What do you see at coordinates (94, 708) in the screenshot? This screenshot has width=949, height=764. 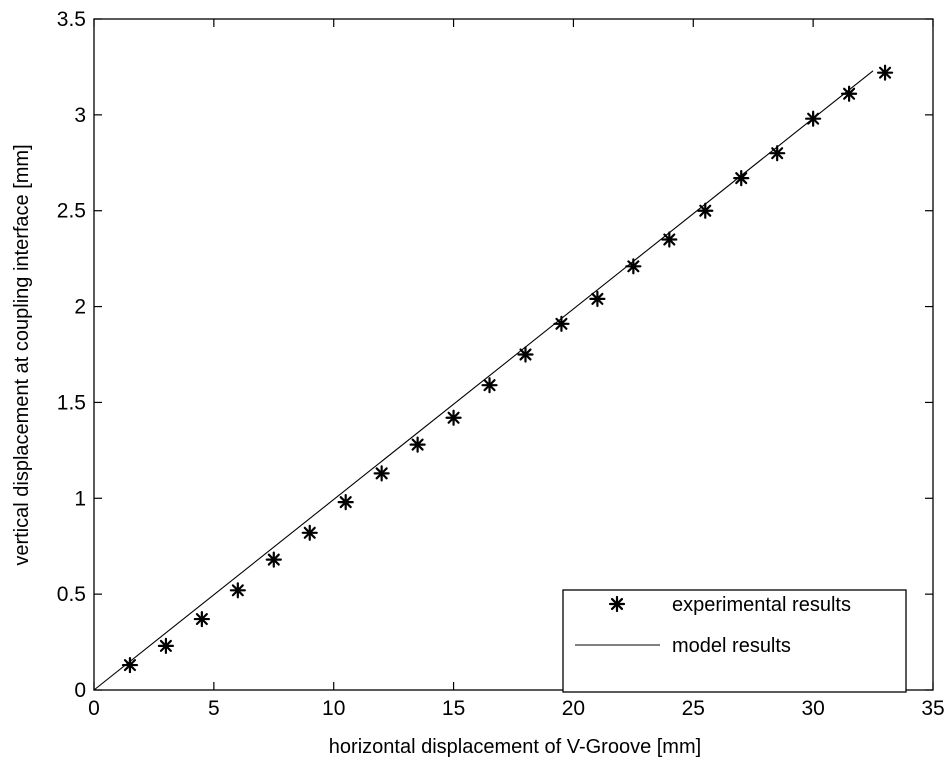 I see `x-tick-label: 0` at bounding box center [94, 708].